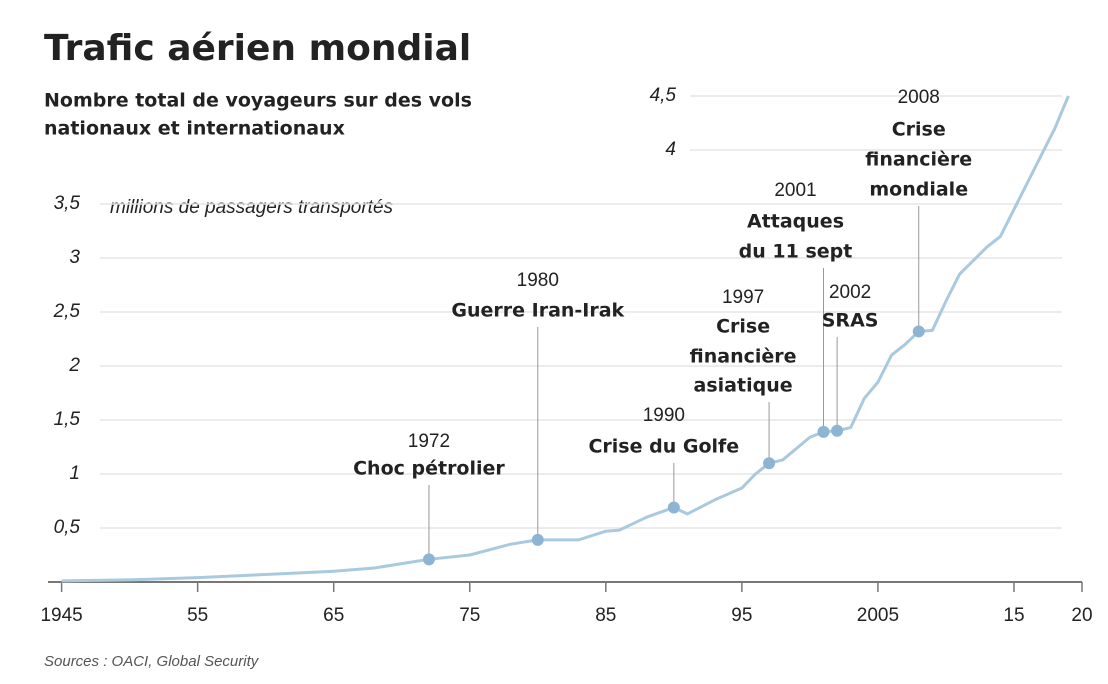 Image resolution: width=1108 pixels, height=684 pixels. What do you see at coordinates (850, 292) in the screenshot?
I see `annotation-year: 2002` at bounding box center [850, 292].